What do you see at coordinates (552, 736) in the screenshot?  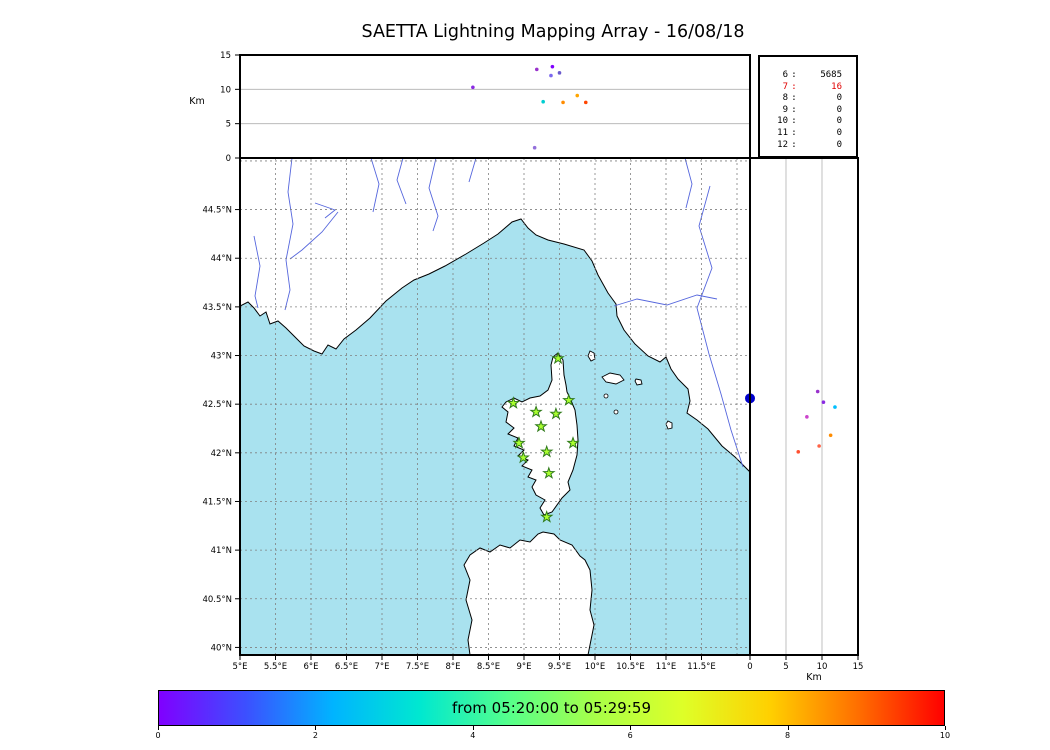 I see `colorbar-ticks: 0 2 4 6 8 10` at bounding box center [552, 736].